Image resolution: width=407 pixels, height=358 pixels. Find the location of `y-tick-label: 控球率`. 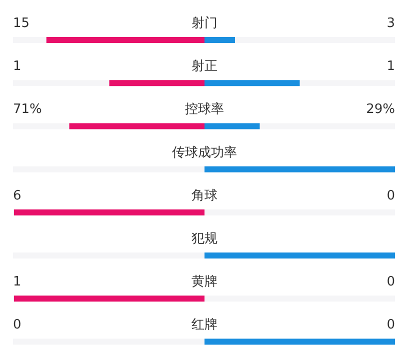

y-tick-label: 控球率 is located at coordinates (204, 109).